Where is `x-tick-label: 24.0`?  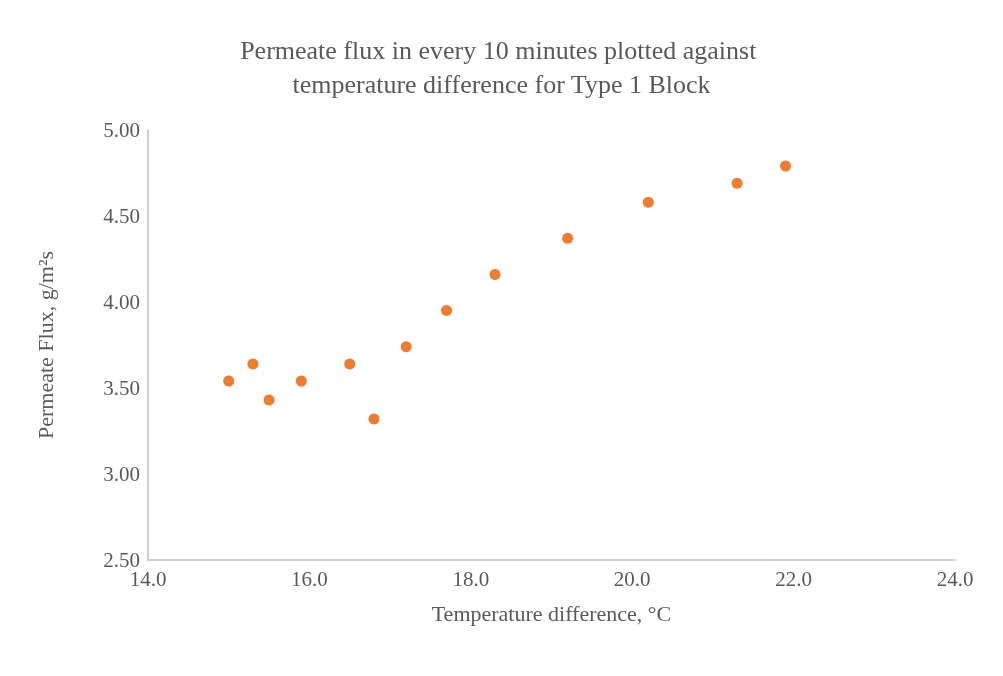 x-tick-label: 24.0 is located at coordinates (955, 578).